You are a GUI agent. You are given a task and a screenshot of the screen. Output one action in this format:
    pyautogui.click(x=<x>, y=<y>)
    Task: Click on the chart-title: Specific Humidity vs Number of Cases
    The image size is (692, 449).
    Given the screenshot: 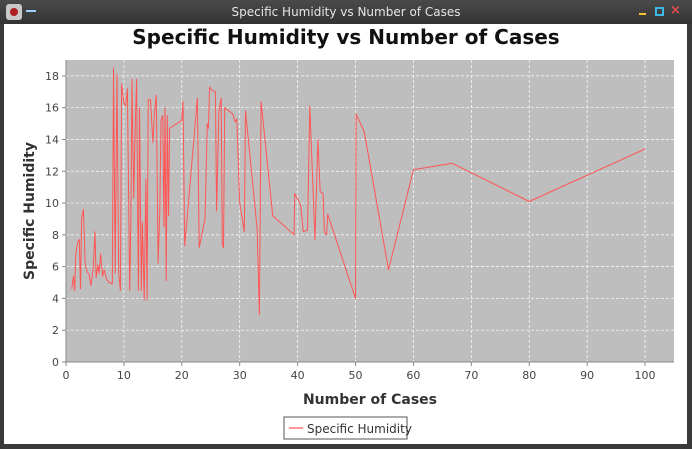 What is the action you would take?
    pyautogui.click(x=345, y=37)
    